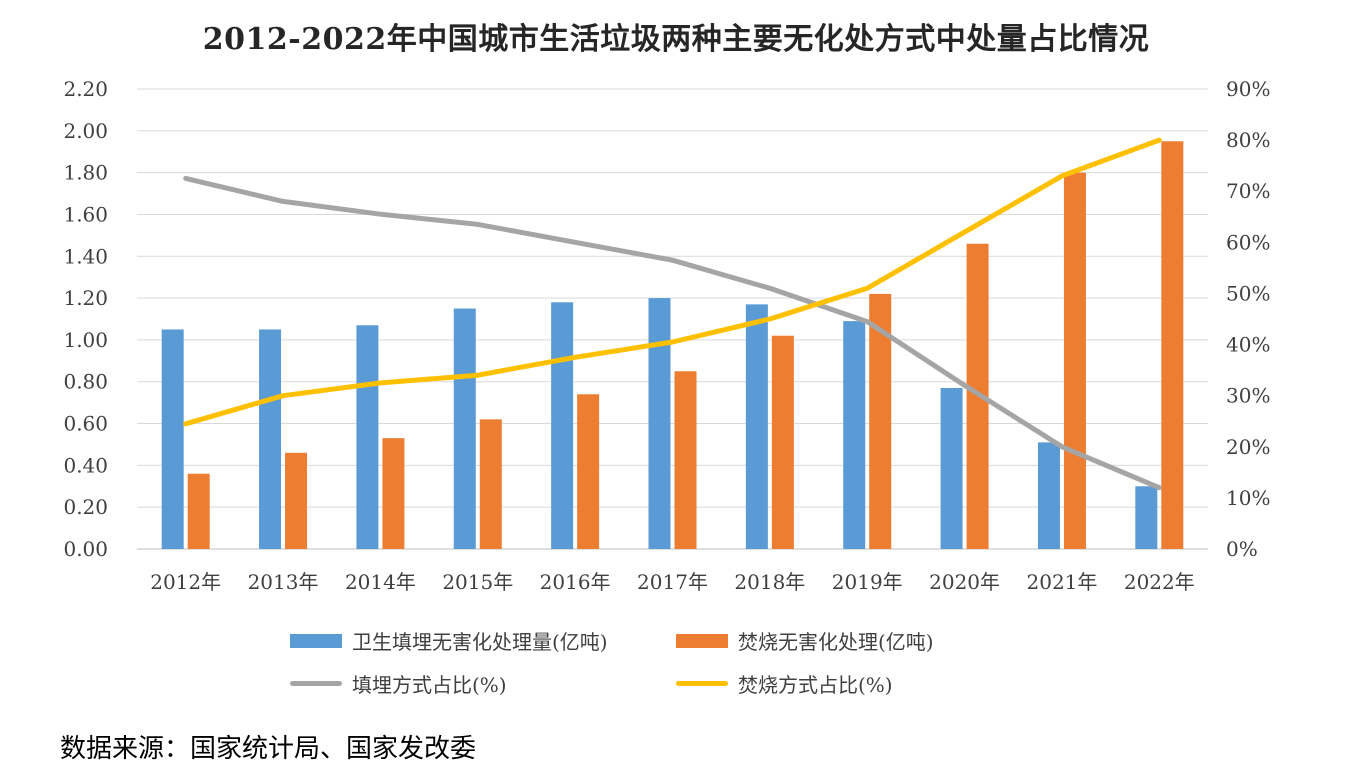 The image size is (1352, 782). What do you see at coordinates (1242, 549) in the screenshot?
I see `y-right-tick-label: 0%` at bounding box center [1242, 549].